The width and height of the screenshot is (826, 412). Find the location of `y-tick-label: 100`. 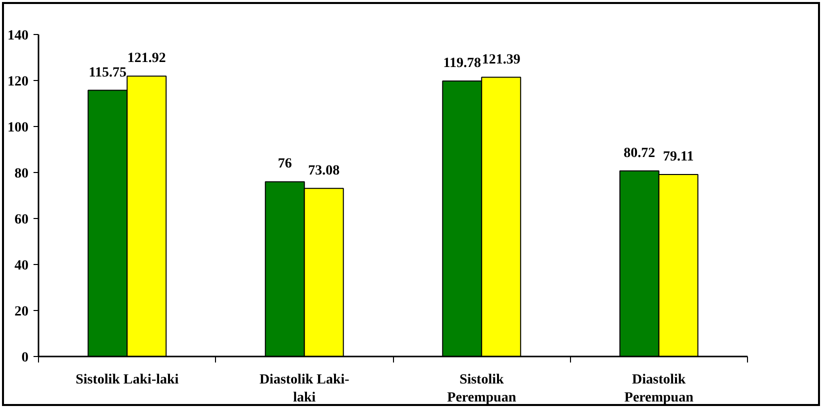

y-tick-label: 100 is located at coordinates (18, 128).